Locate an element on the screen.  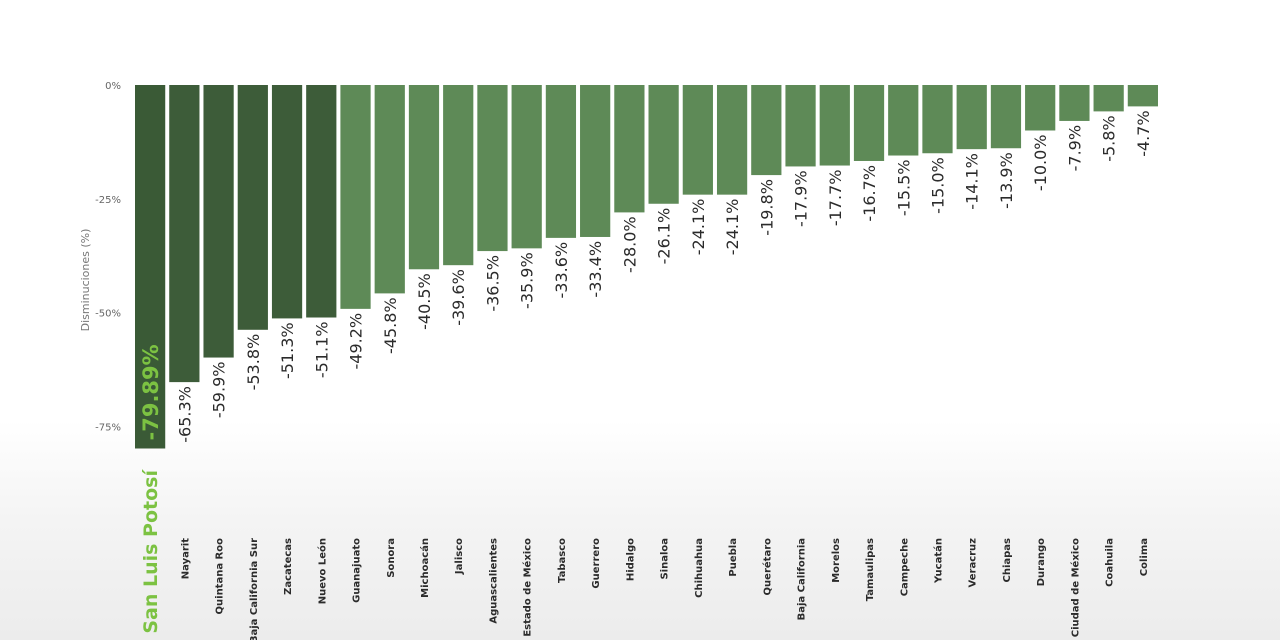
x-tick-label: Durango is located at coordinates (1041, 562).